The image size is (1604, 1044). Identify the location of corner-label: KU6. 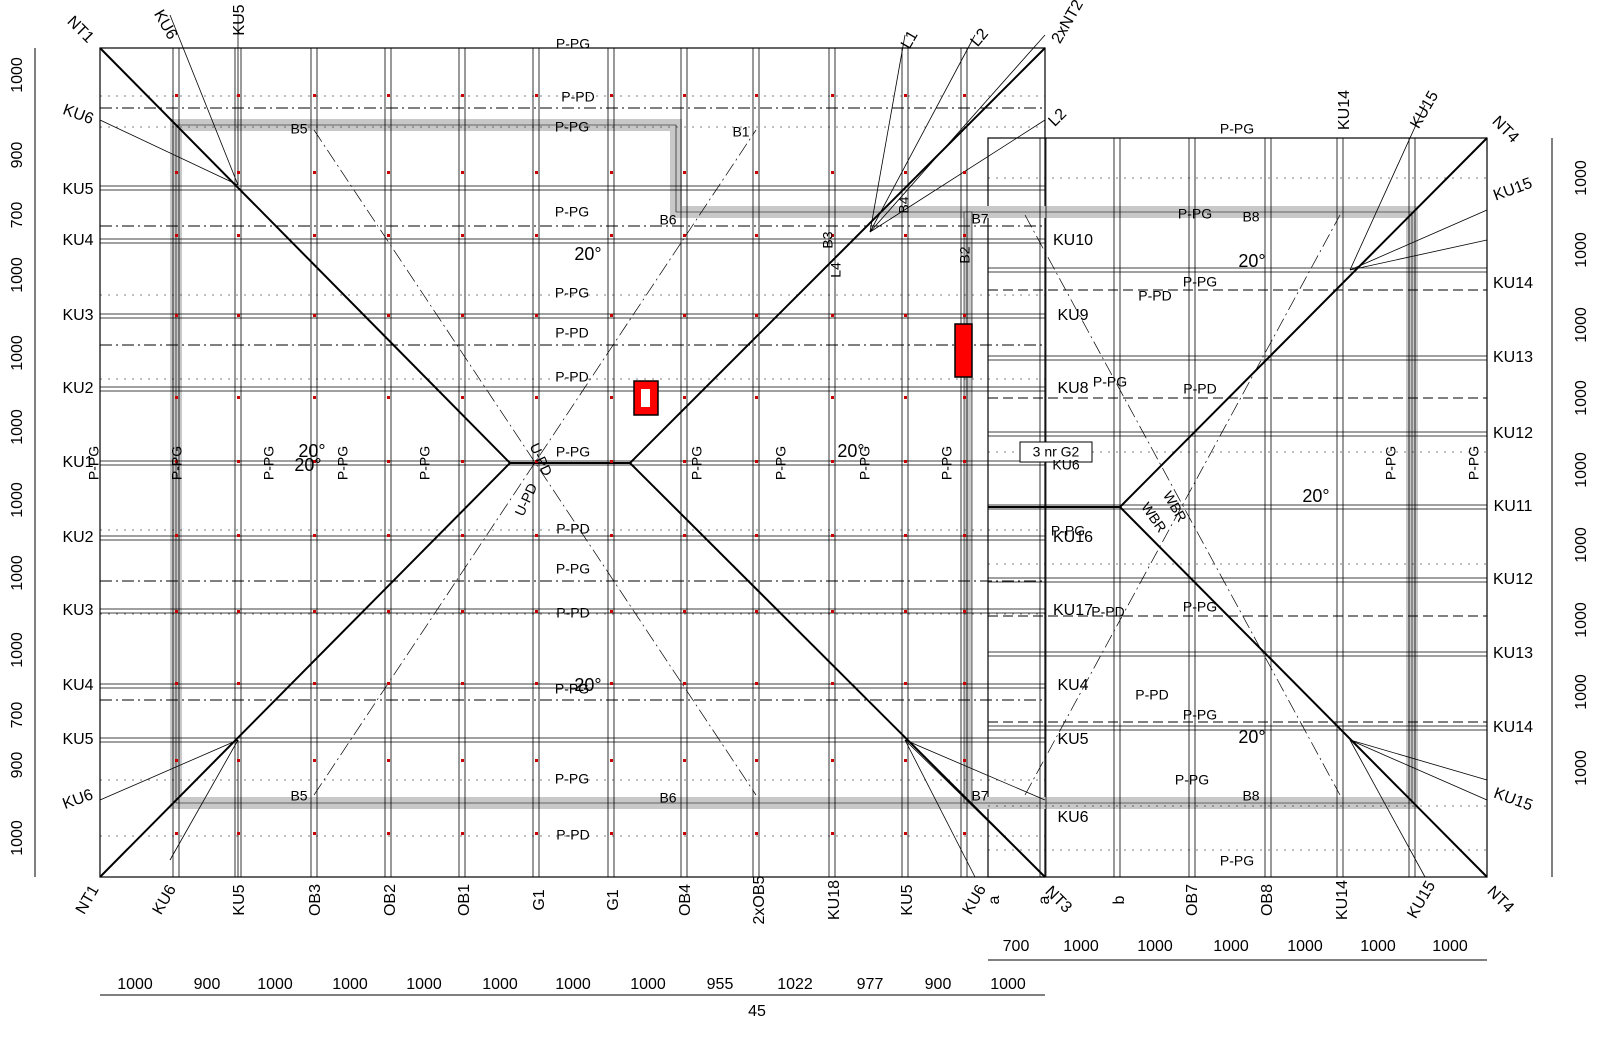
(165, 25).